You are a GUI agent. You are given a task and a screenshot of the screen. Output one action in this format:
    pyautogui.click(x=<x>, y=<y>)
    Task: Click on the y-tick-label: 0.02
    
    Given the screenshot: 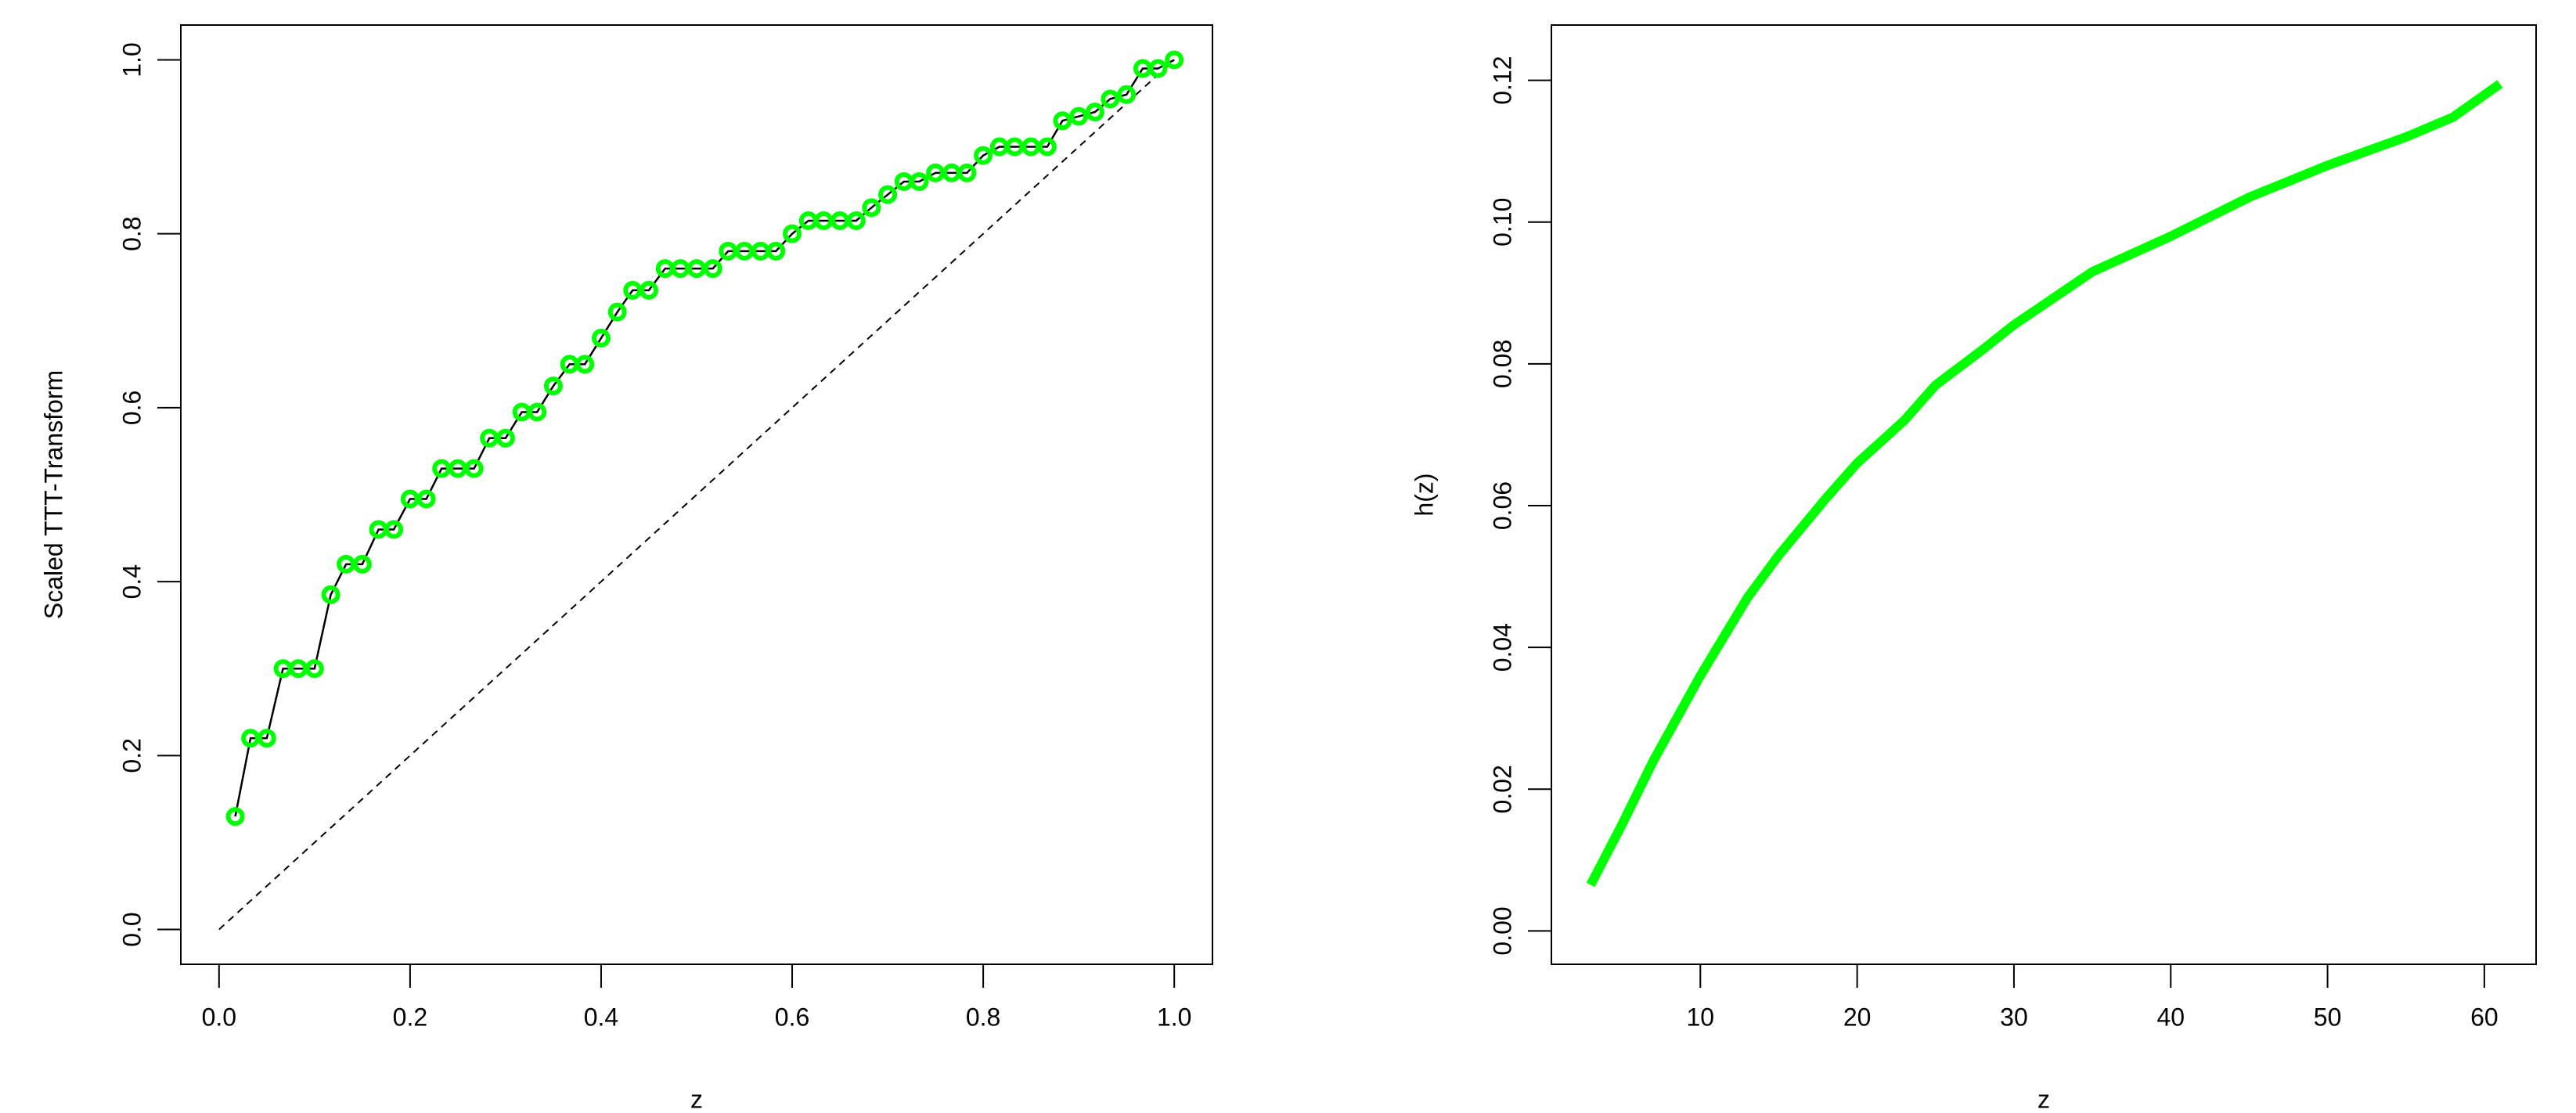 What is the action you would take?
    pyautogui.click(x=1502, y=789)
    